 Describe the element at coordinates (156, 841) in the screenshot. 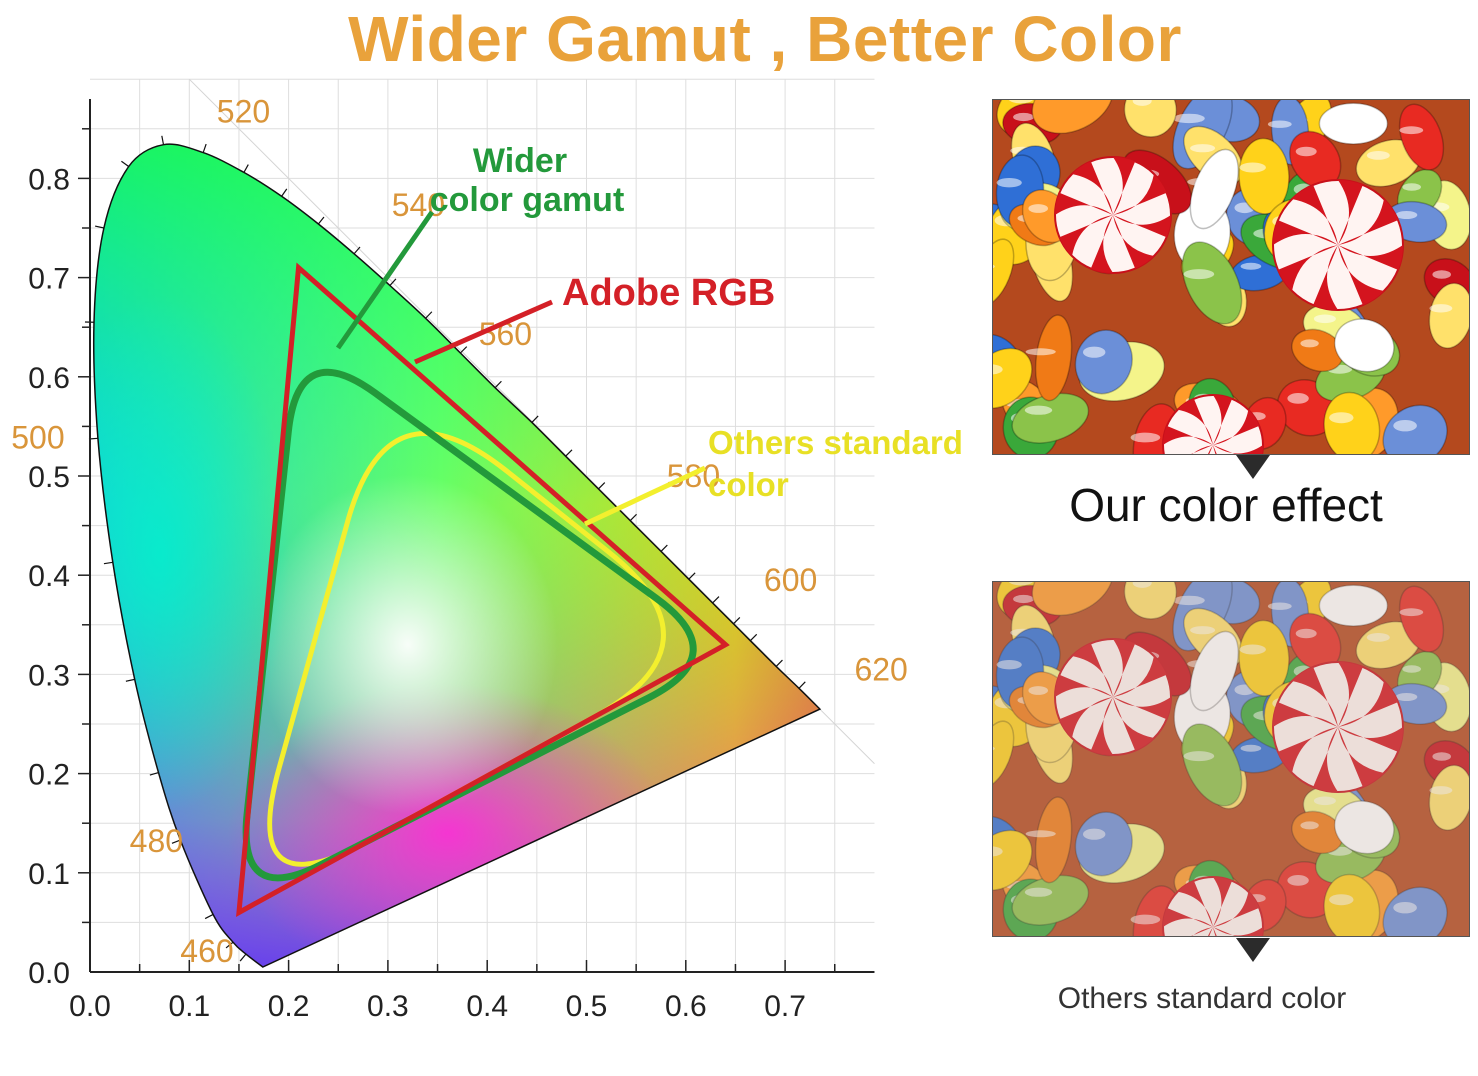

I see `wavelength-label-480: 480` at that location.